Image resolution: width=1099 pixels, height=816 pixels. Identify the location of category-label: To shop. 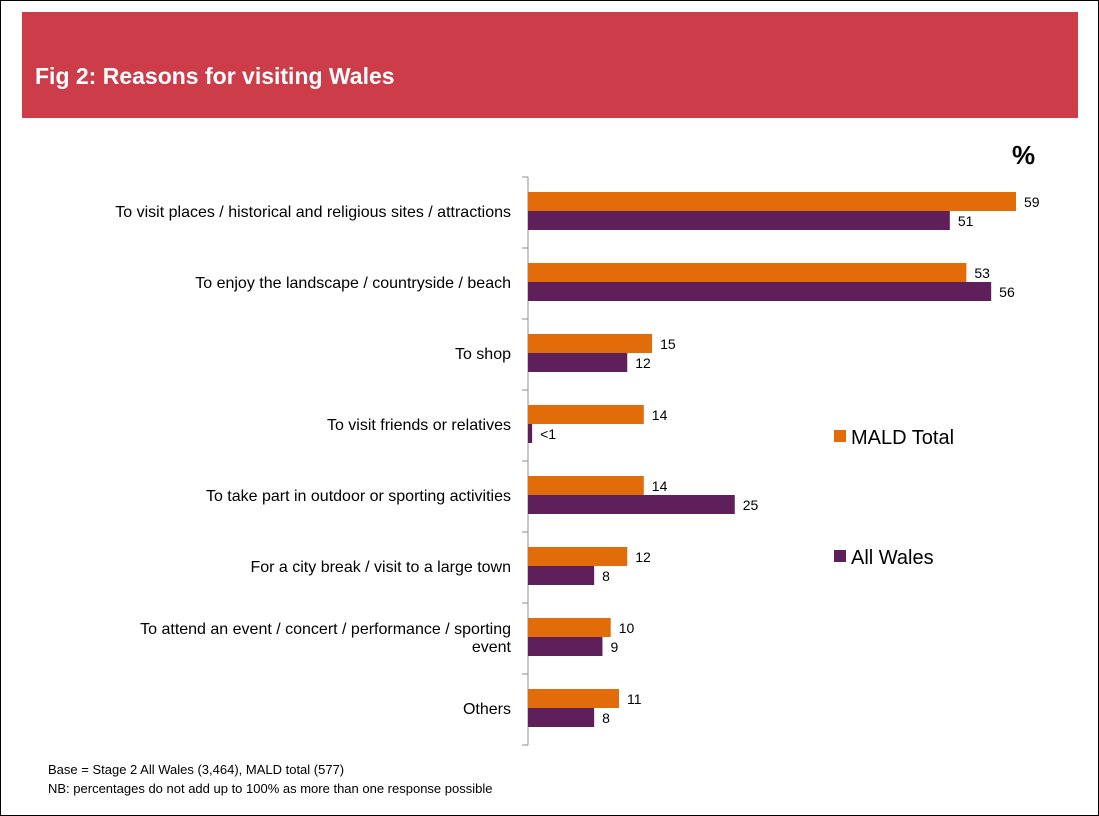
(483, 354).